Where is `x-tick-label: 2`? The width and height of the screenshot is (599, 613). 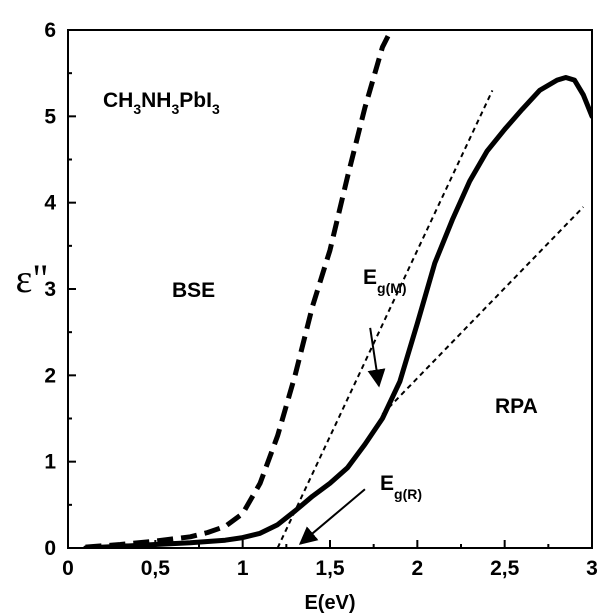
x-tick-label: 2 is located at coordinates (417, 568).